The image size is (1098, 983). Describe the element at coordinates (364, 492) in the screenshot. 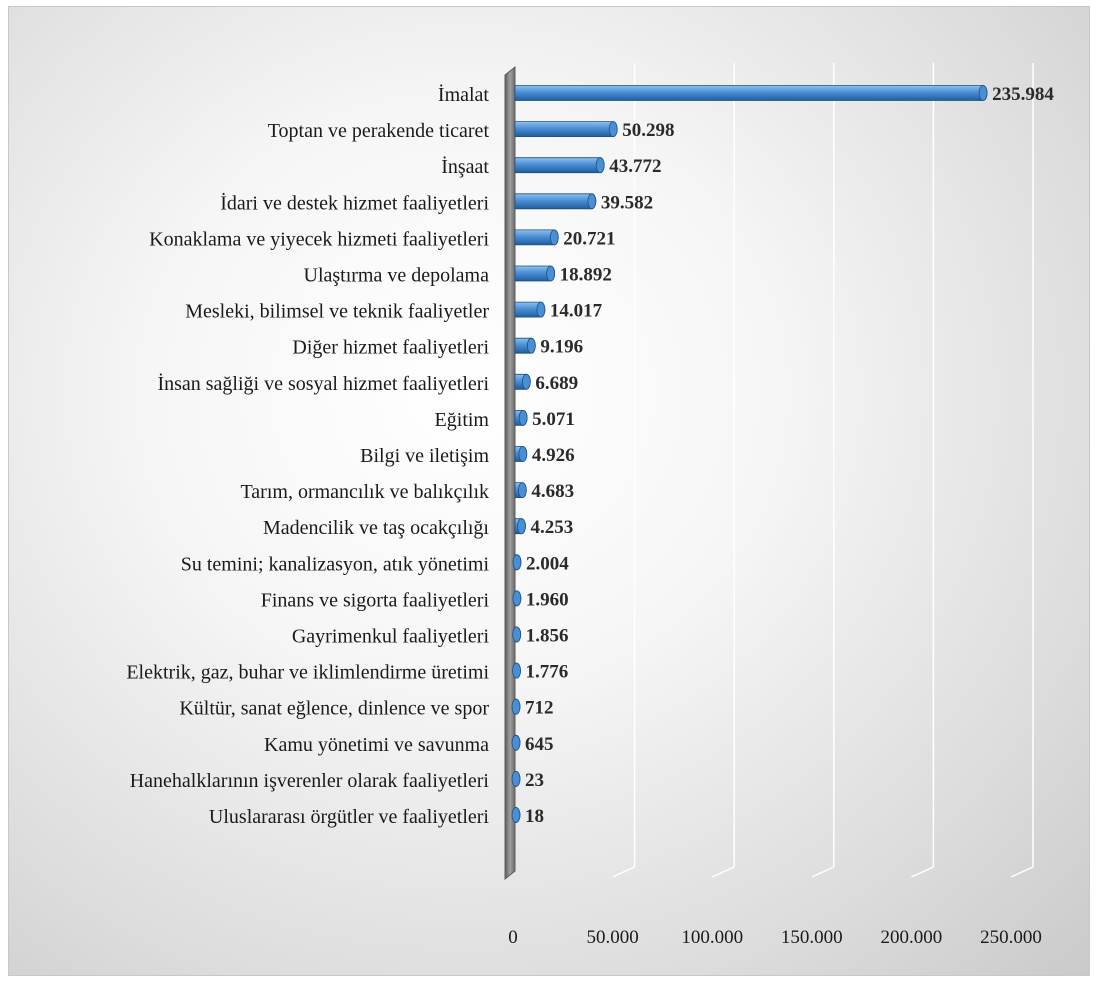

I see `category-label: Tarım, ormancılık ve balıkçılık` at that location.